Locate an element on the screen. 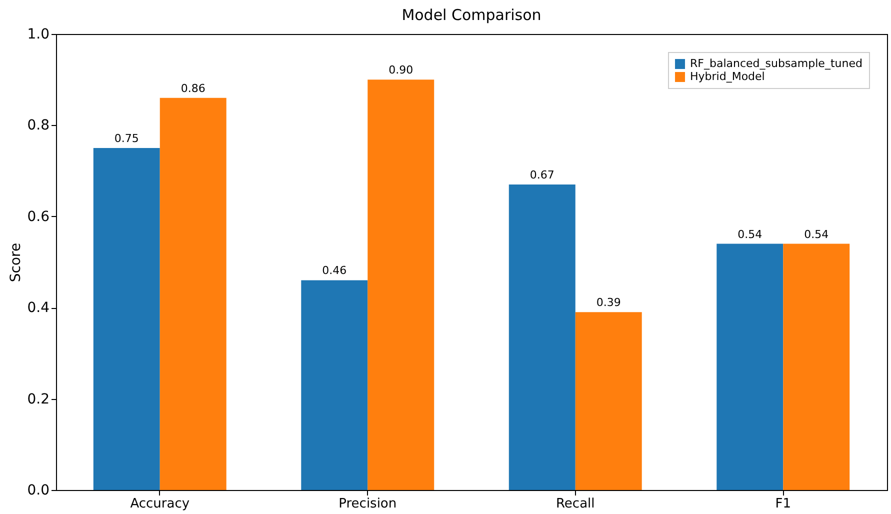  x-tick-label: Precision is located at coordinates (367, 504).